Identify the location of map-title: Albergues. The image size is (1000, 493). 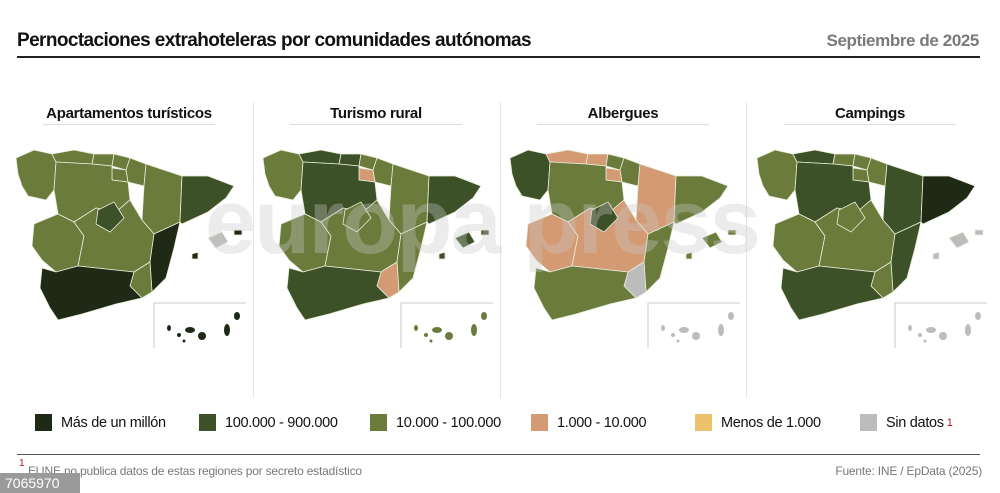
(623, 113).